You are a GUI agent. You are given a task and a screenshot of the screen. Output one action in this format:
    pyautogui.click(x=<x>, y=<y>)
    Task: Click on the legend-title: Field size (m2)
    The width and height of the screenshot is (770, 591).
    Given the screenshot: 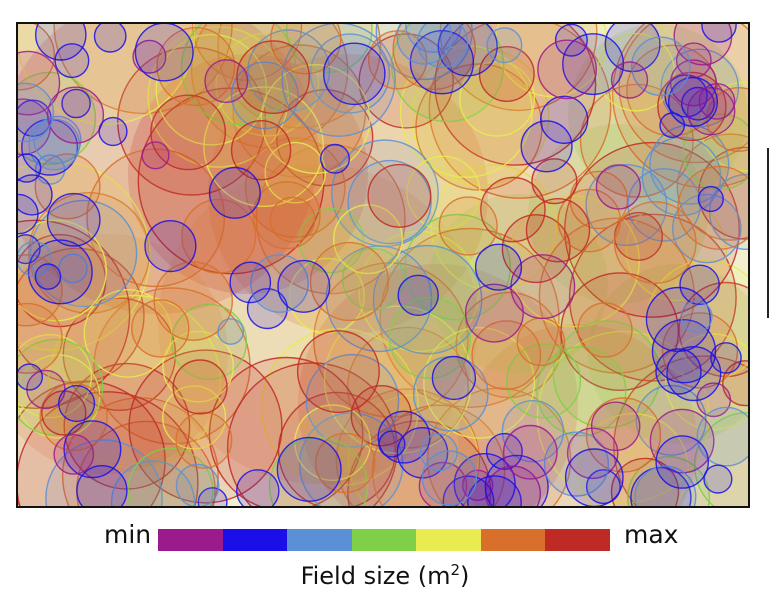 What is the action you would take?
    pyautogui.click(x=385, y=573)
    